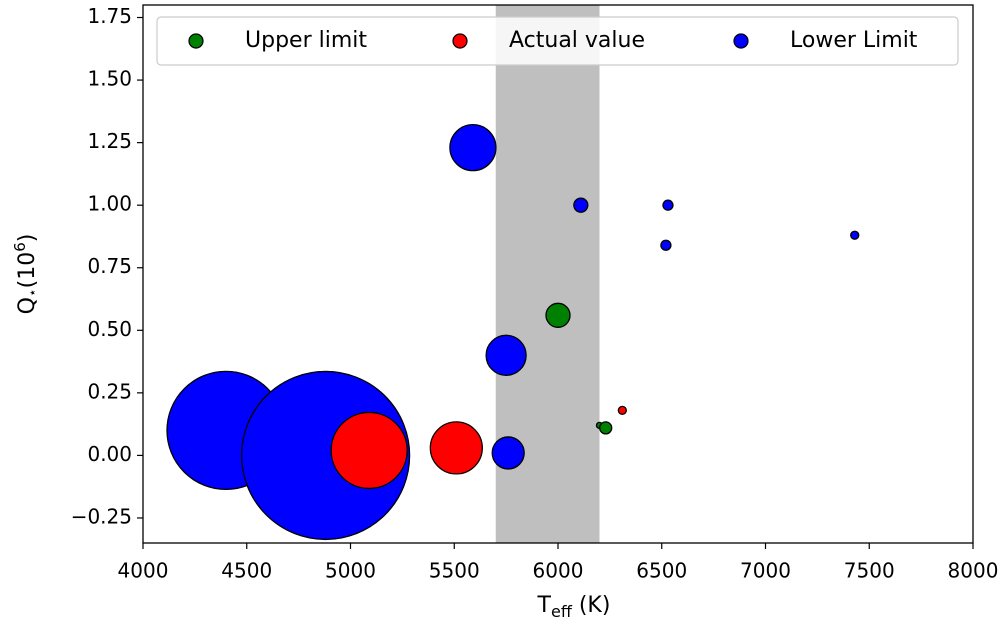  Describe the element at coordinates (869, 571) in the screenshot. I see `x-tick-label: 7500` at that location.